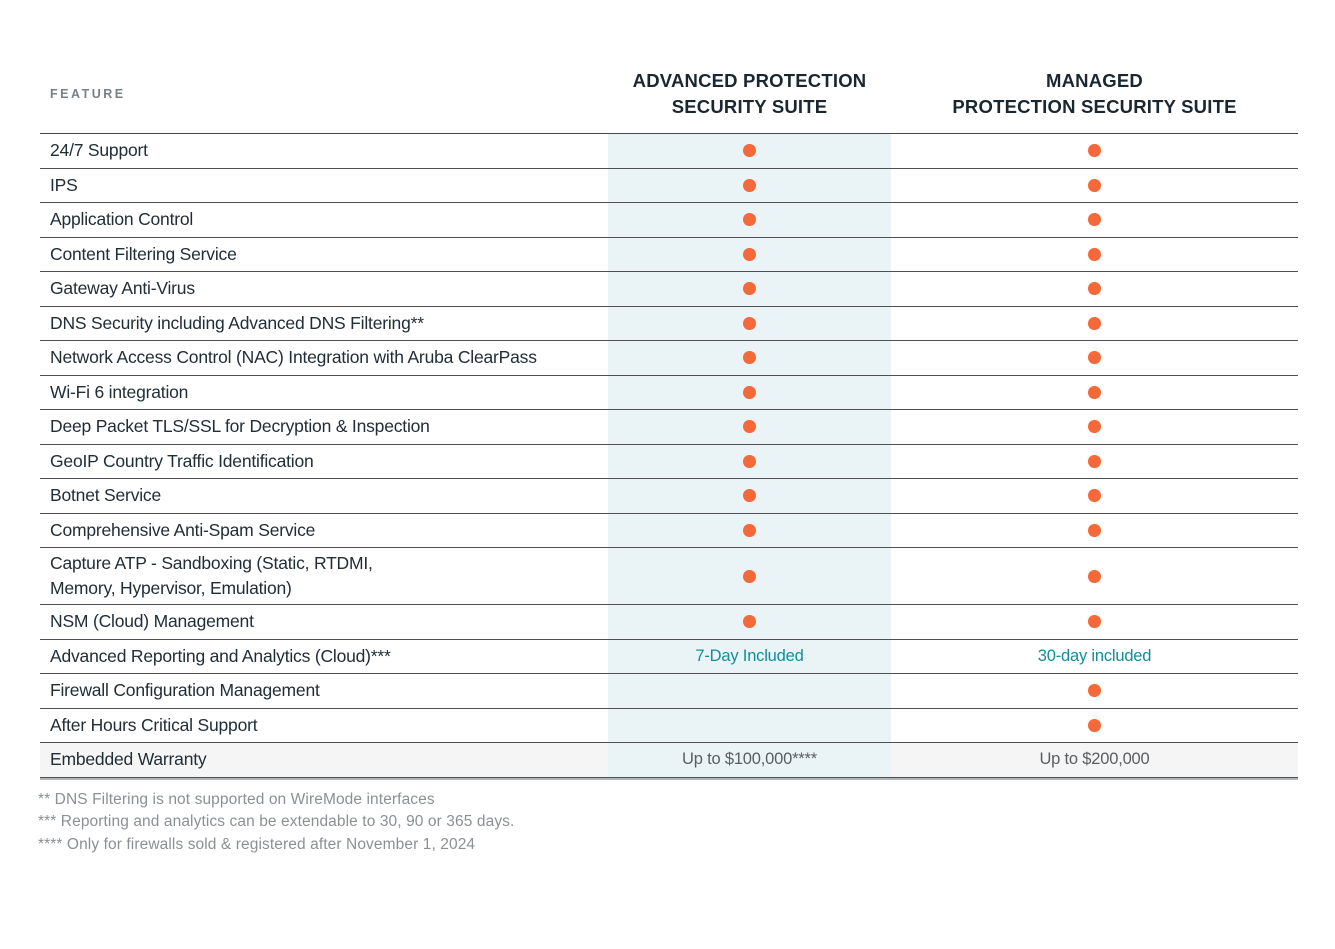 The width and height of the screenshot is (1335, 949). I want to click on managed-suite-cell: 30-day included, so click(1094, 657).